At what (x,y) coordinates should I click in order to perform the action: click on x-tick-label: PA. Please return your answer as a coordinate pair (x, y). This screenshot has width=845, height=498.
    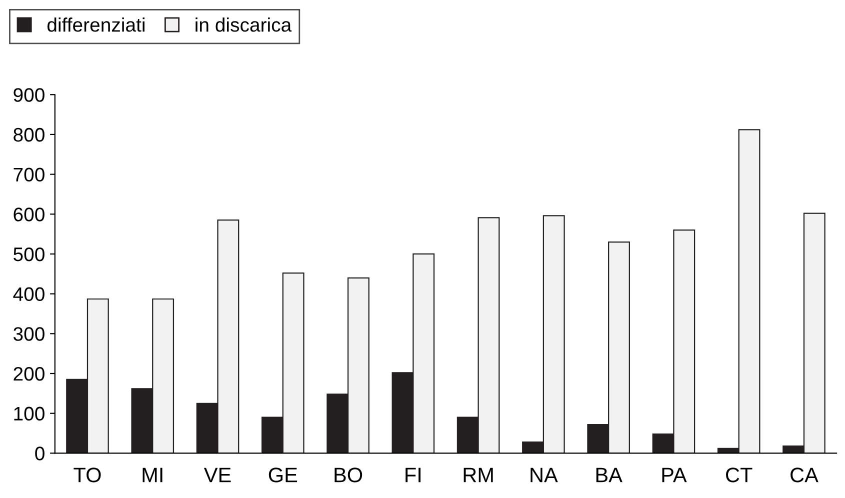
    Looking at the image, I should click on (674, 475).